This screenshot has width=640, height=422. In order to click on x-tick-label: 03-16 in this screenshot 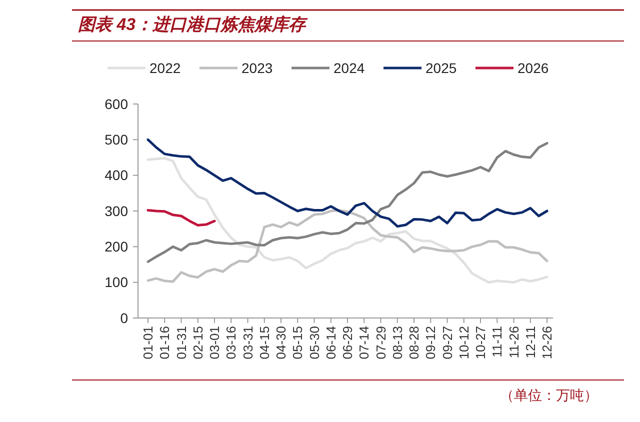, I will do `click(231, 343)`.